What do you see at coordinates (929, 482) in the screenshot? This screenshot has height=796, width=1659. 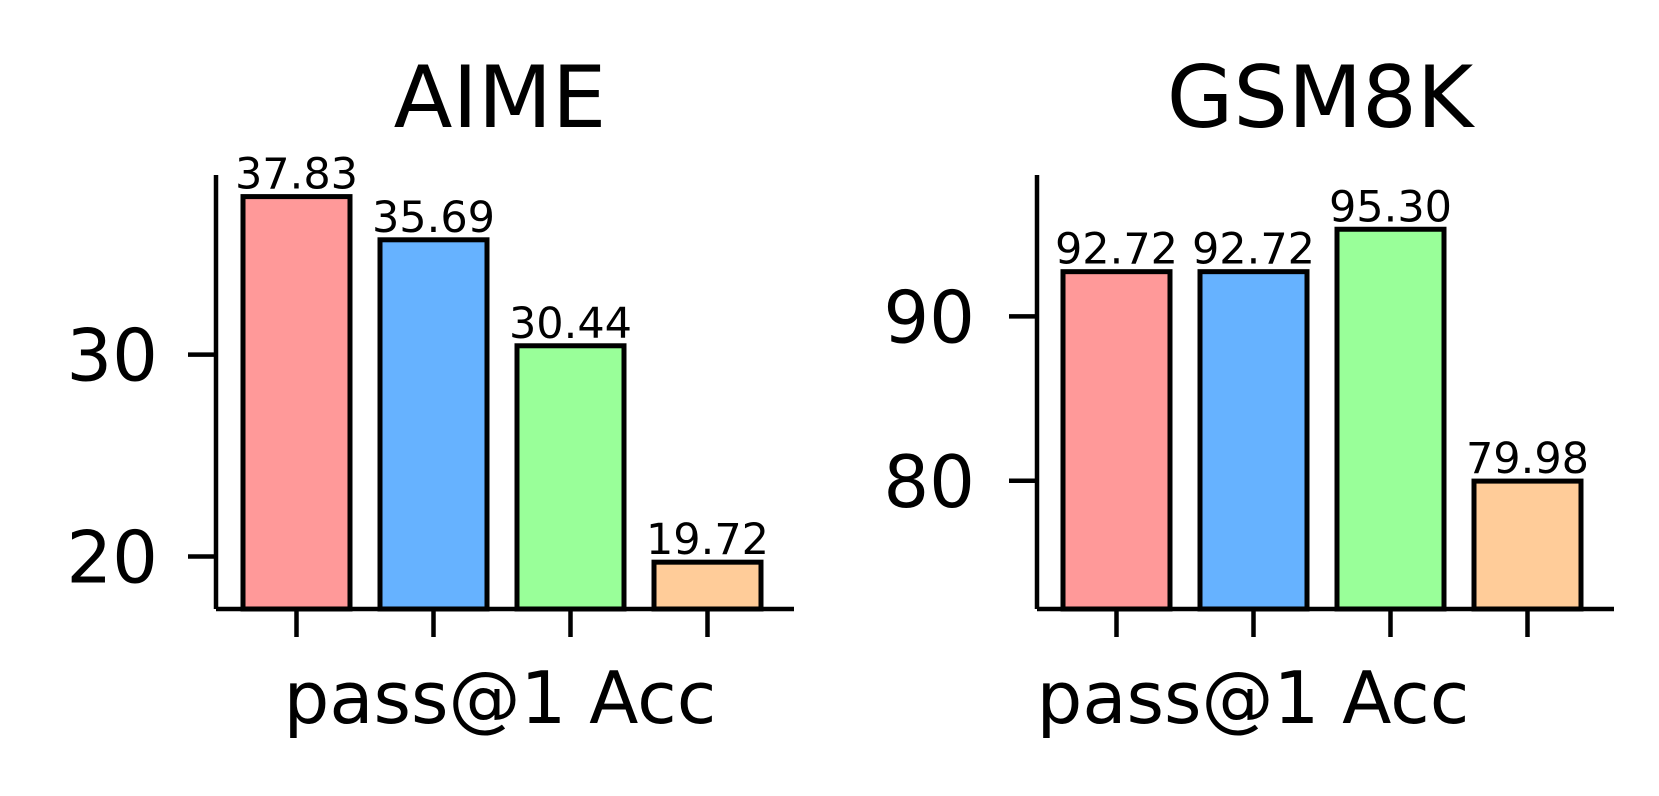 I see `gsm8k-y-tick-label-80: 80` at bounding box center [929, 482].